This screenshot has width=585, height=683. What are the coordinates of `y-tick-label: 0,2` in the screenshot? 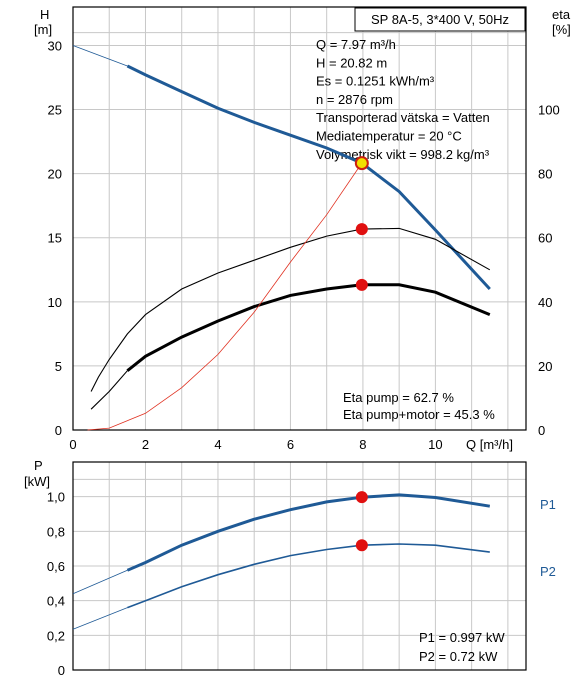 It's located at (56, 635).